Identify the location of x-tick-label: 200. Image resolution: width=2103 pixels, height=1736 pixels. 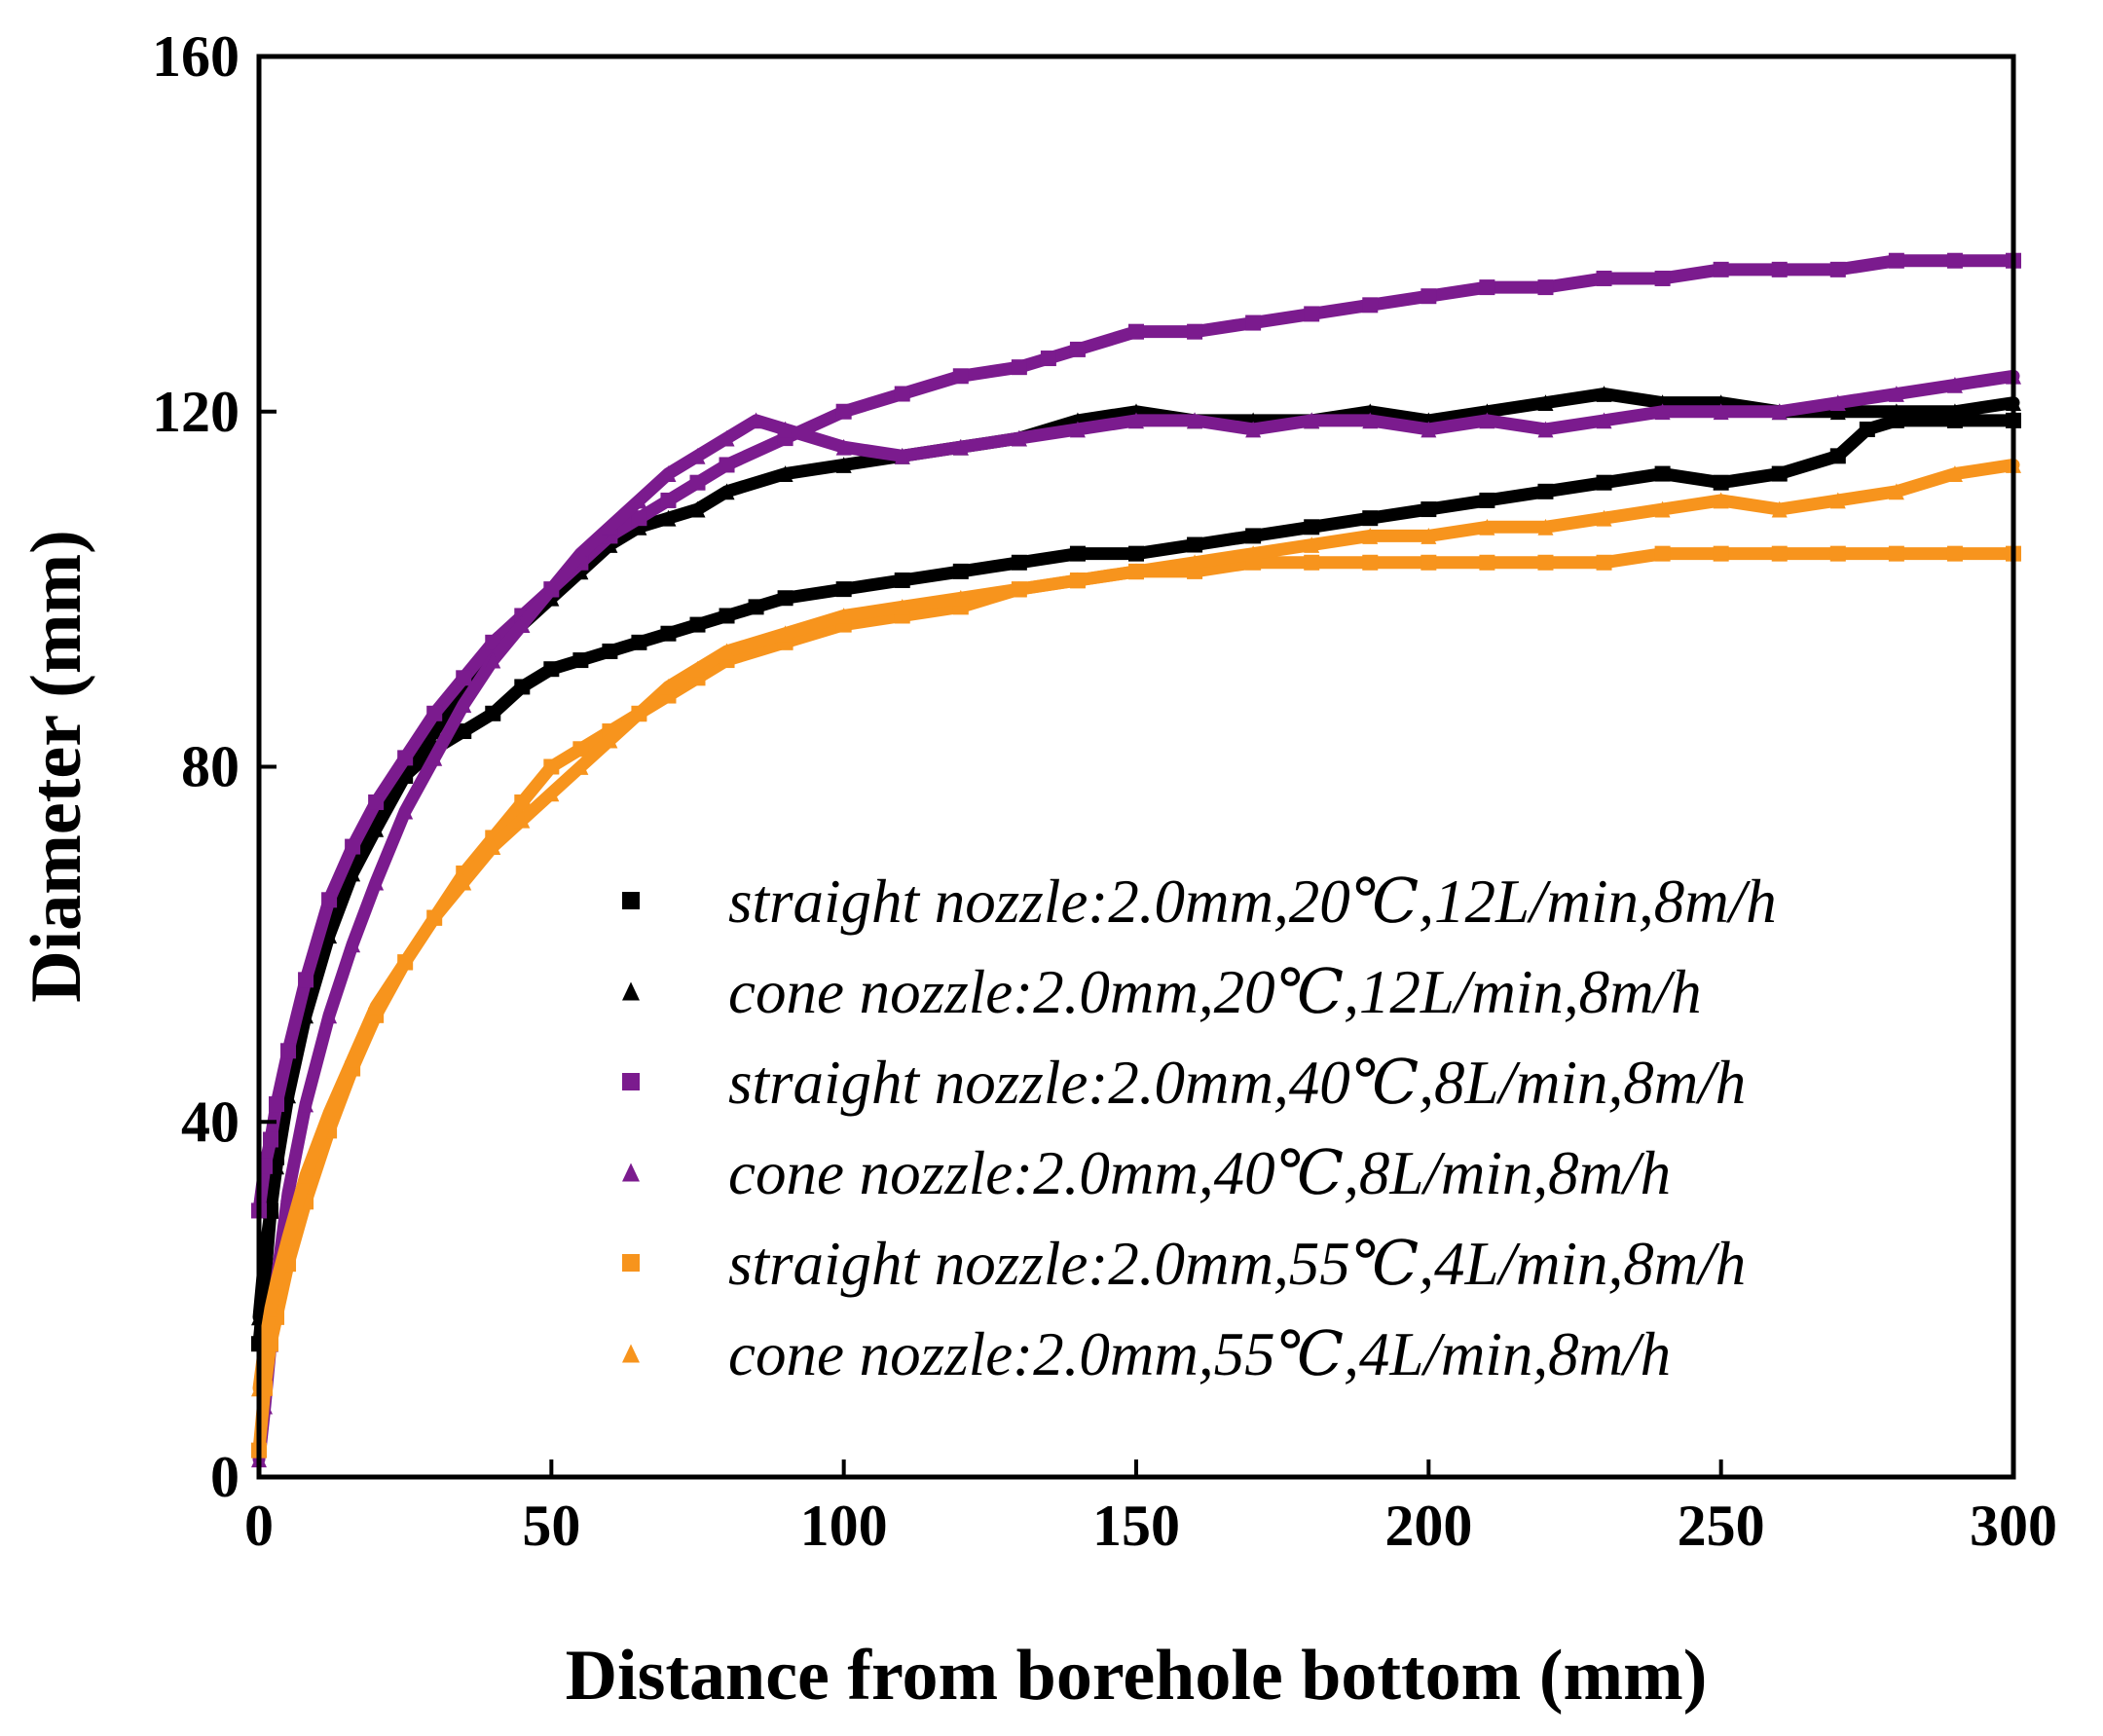
(1428, 1526).